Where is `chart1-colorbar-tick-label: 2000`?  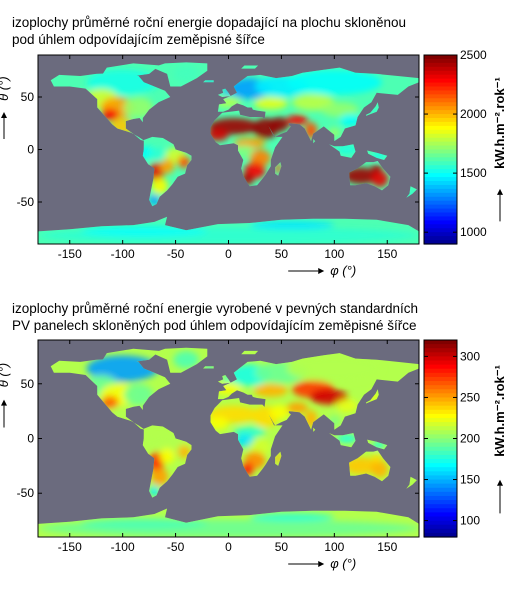
chart1-colorbar-tick-label: 2000 is located at coordinates (473, 114).